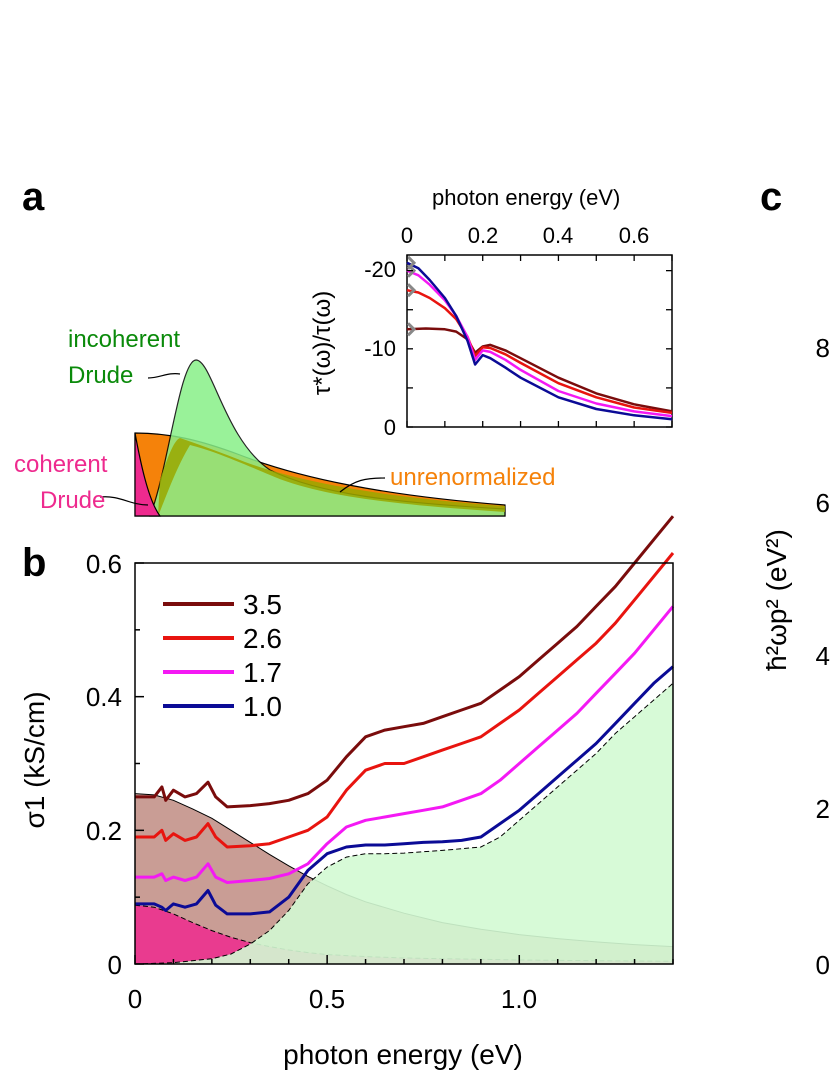 The width and height of the screenshot is (830, 1075). What do you see at coordinates (124, 339) in the screenshot?
I see `incoherent-label-1: incoherent` at bounding box center [124, 339].